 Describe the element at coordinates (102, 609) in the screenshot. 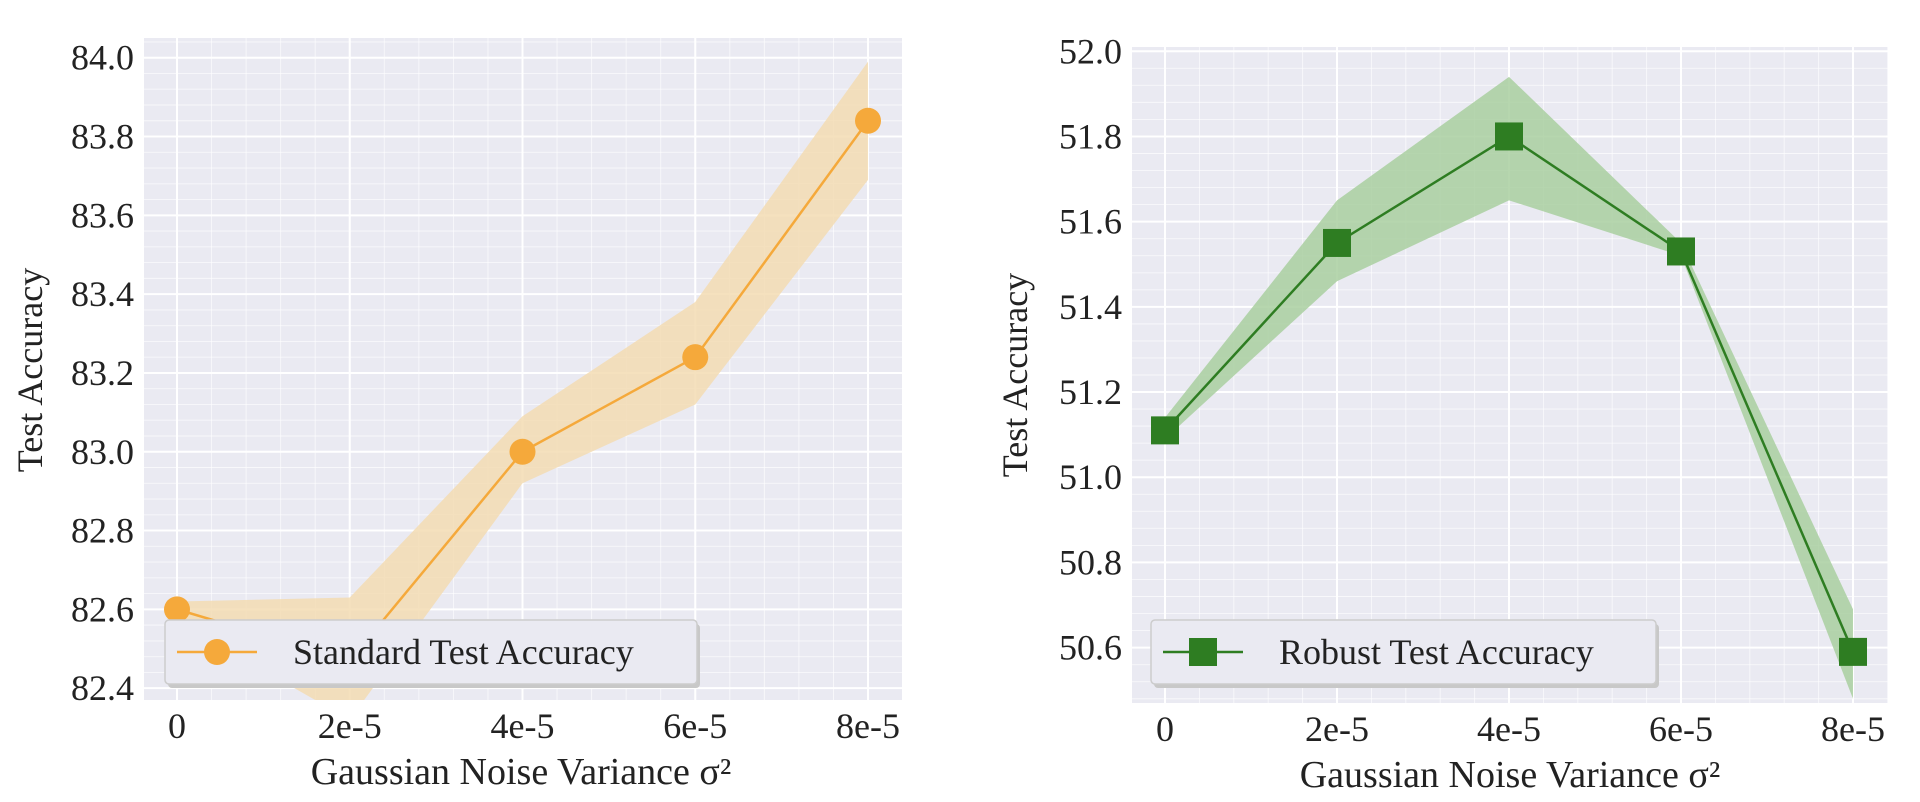

I see `y-tick-label: 82.6` at that location.